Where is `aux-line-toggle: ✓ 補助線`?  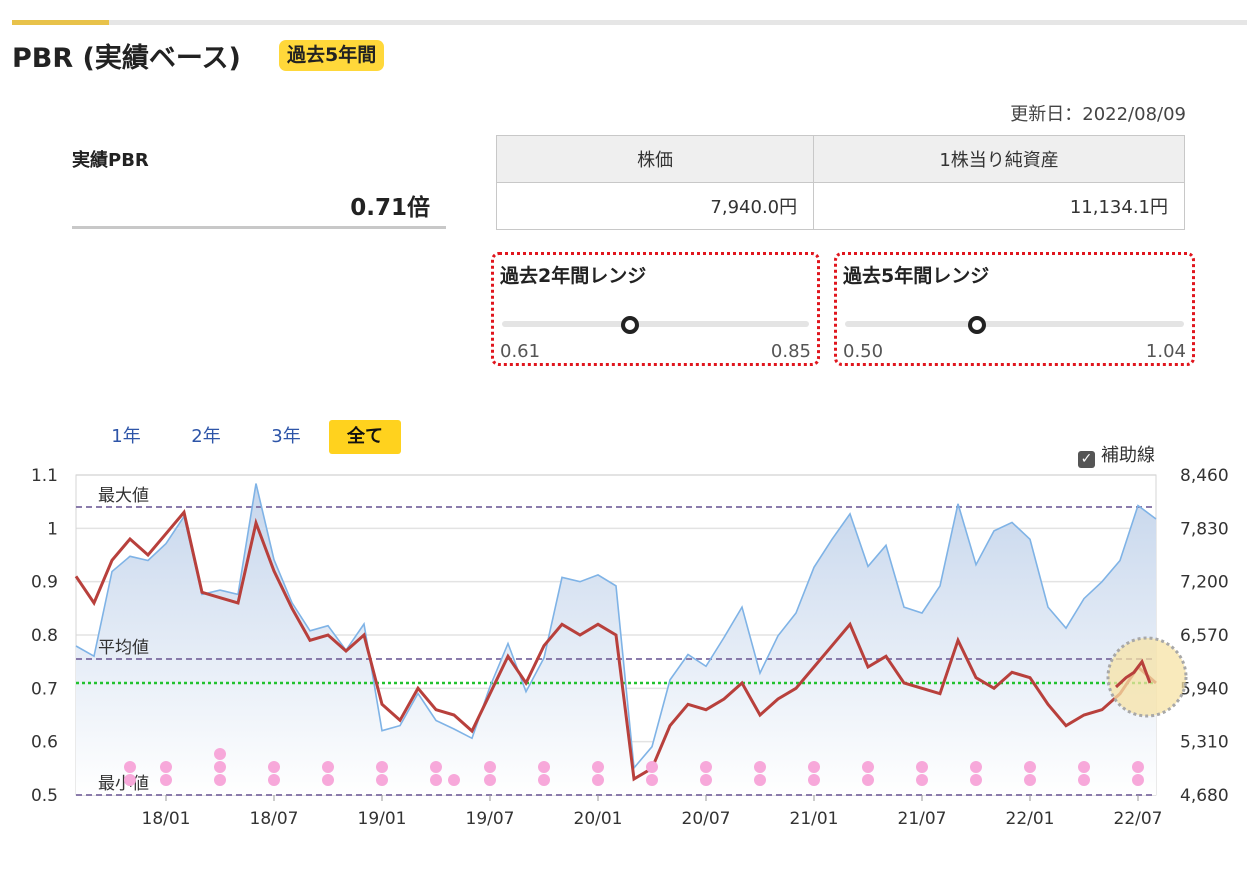
aux-line-toggle: ✓ 補助線 is located at coordinates (1116, 454).